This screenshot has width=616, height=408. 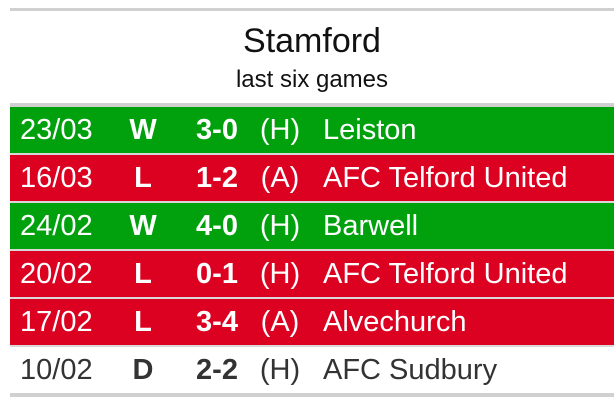 What do you see at coordinates (312, 105) in the screenshot?
I see `header-divider` at bounding box center [312, 105].